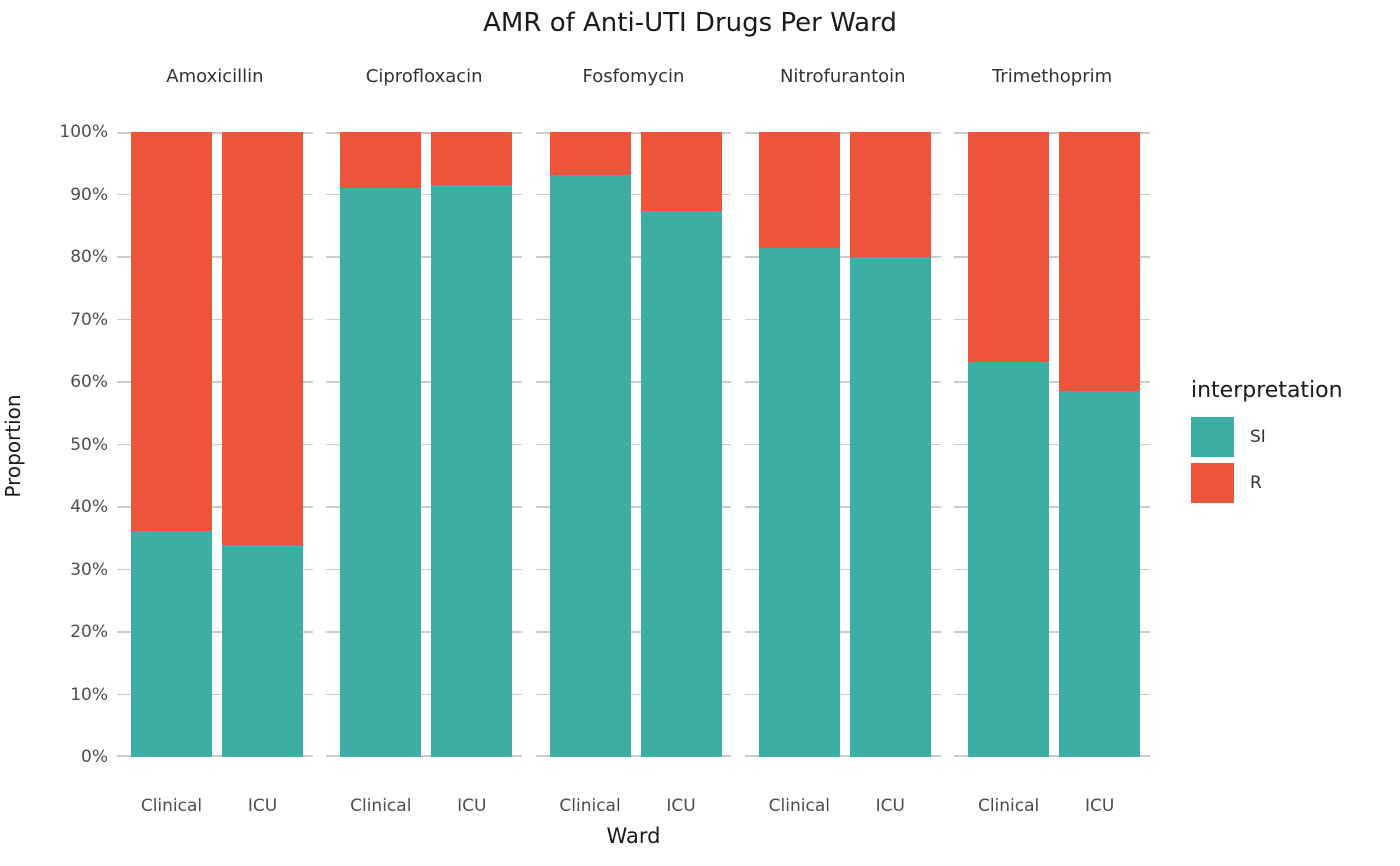 The width and height of the screenshot is (1400, 866). I want to click on x-tick-label-ciprofloxacin-icu: ICU, so click(472, 806).